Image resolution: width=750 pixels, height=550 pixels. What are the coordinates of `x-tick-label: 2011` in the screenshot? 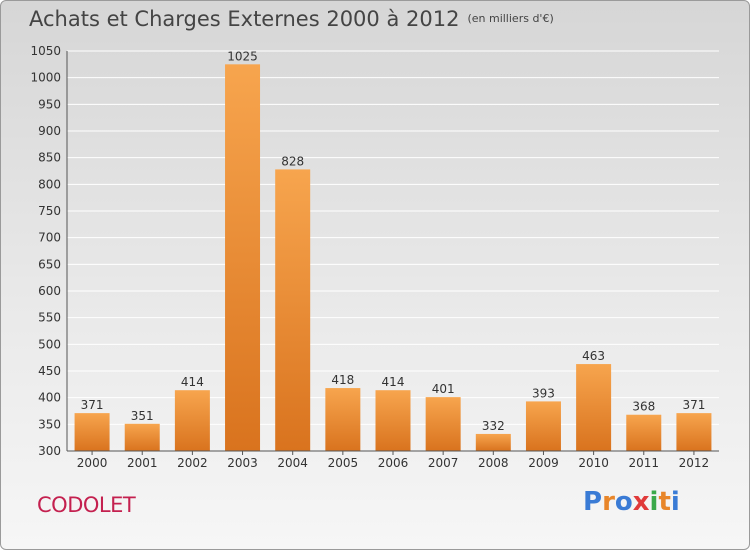 It's located at (643, 463).